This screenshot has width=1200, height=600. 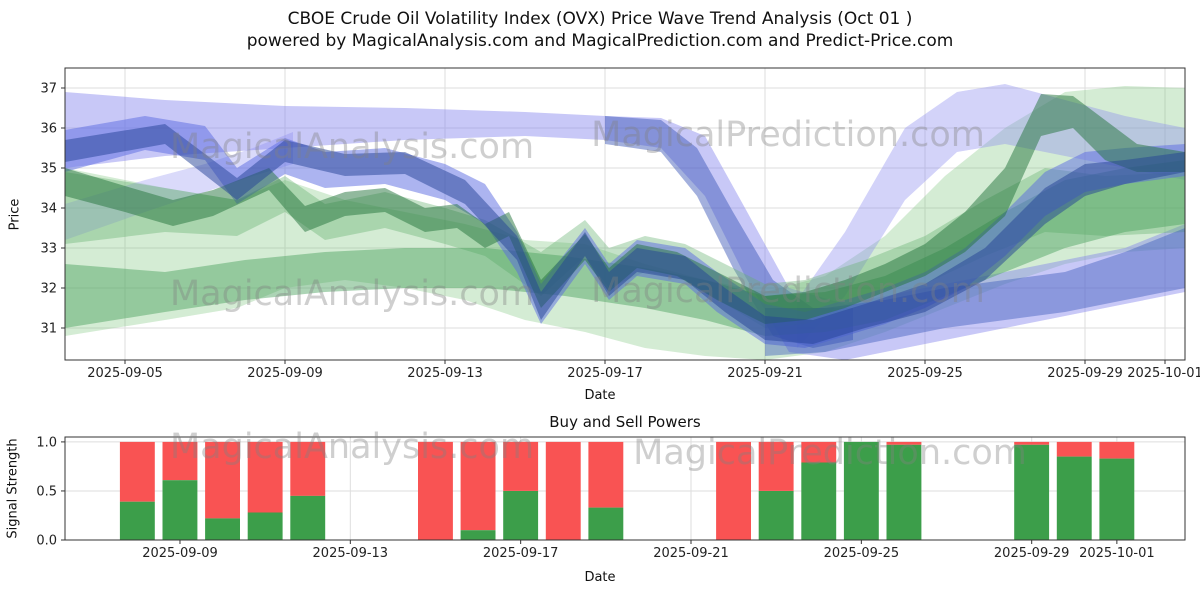 I want to click on y-tick-label: 37, so click(x=48, y=89).